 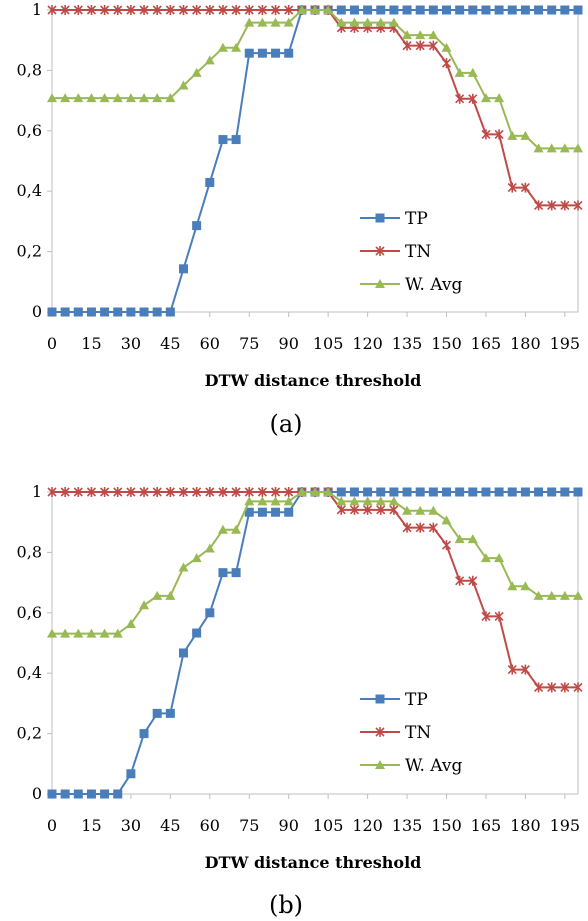 What do you see at coordinates (367, 343) in the screenshot?
I see `x-tick-label: 120` at bounding box center [367, 343].